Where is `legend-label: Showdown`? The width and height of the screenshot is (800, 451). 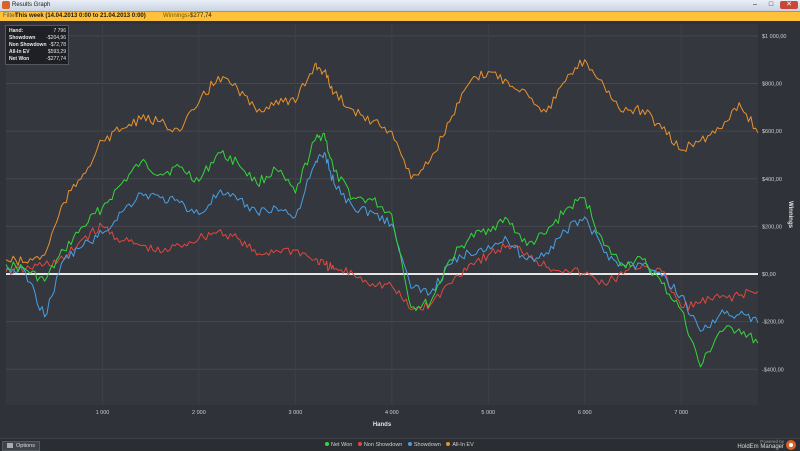 legend-label: Showdown is located at coordinates (427, 445).